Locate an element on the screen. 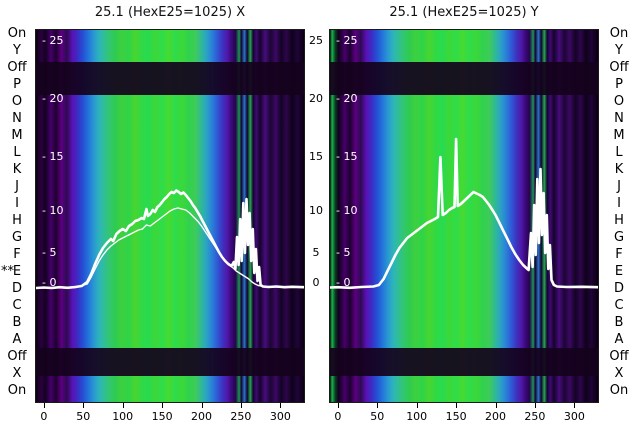  row-label-right: A is located at coordinates (619, 339).